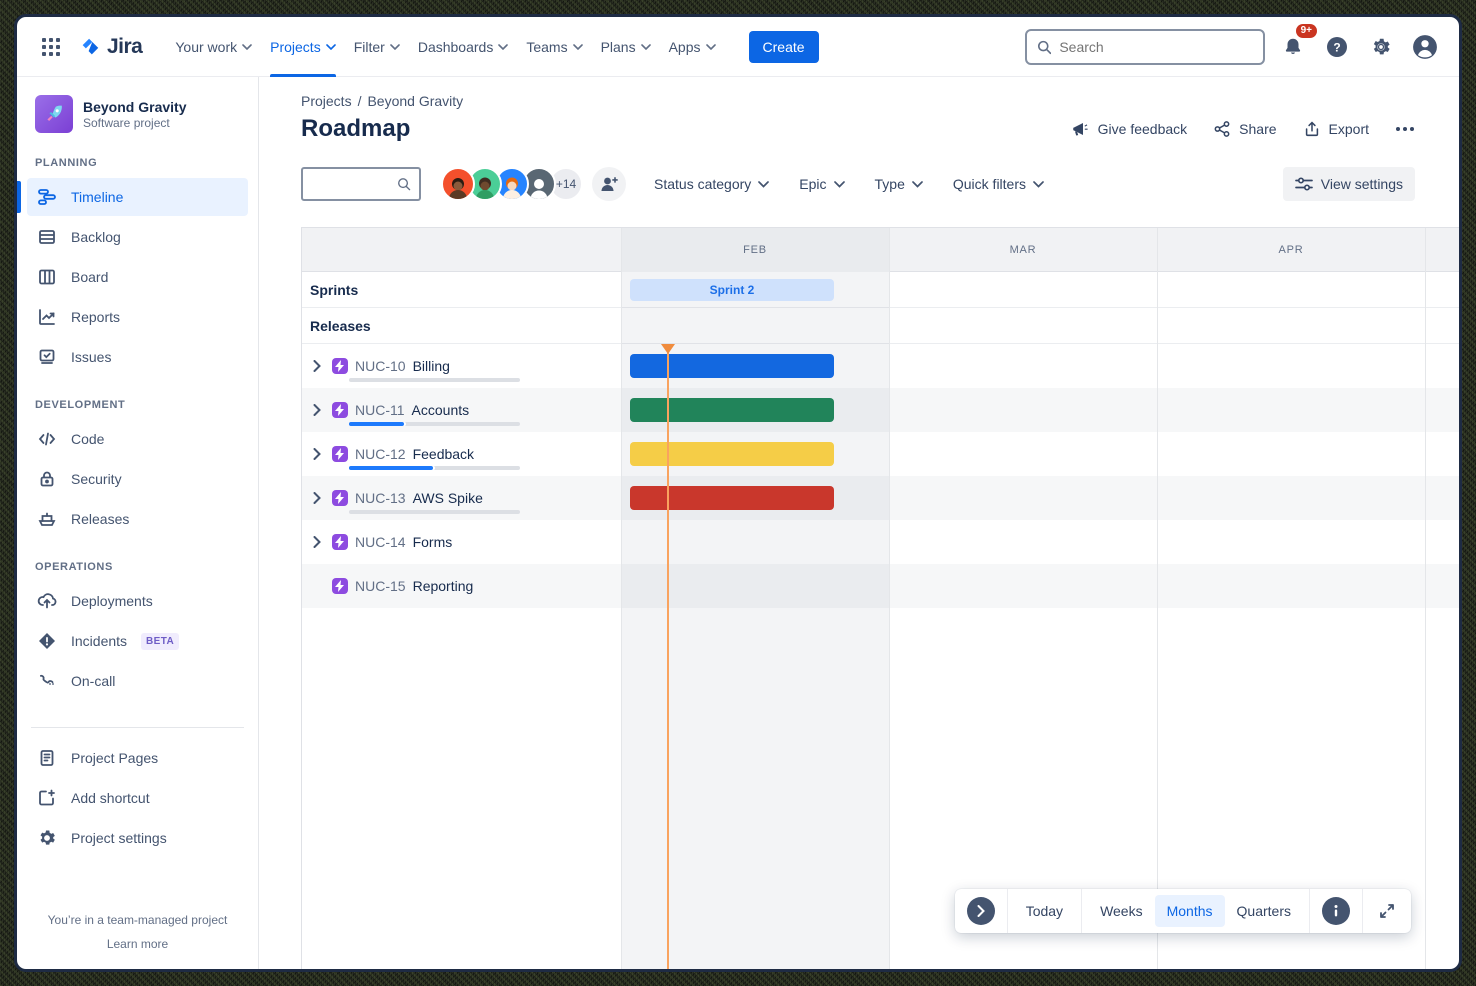 The image size is (1476, 986). What do you see at coordinates (461, 366) in the screenshot?
I see `epic-name-cell: NUC-10 Billing` at bounding box center [461, 366].